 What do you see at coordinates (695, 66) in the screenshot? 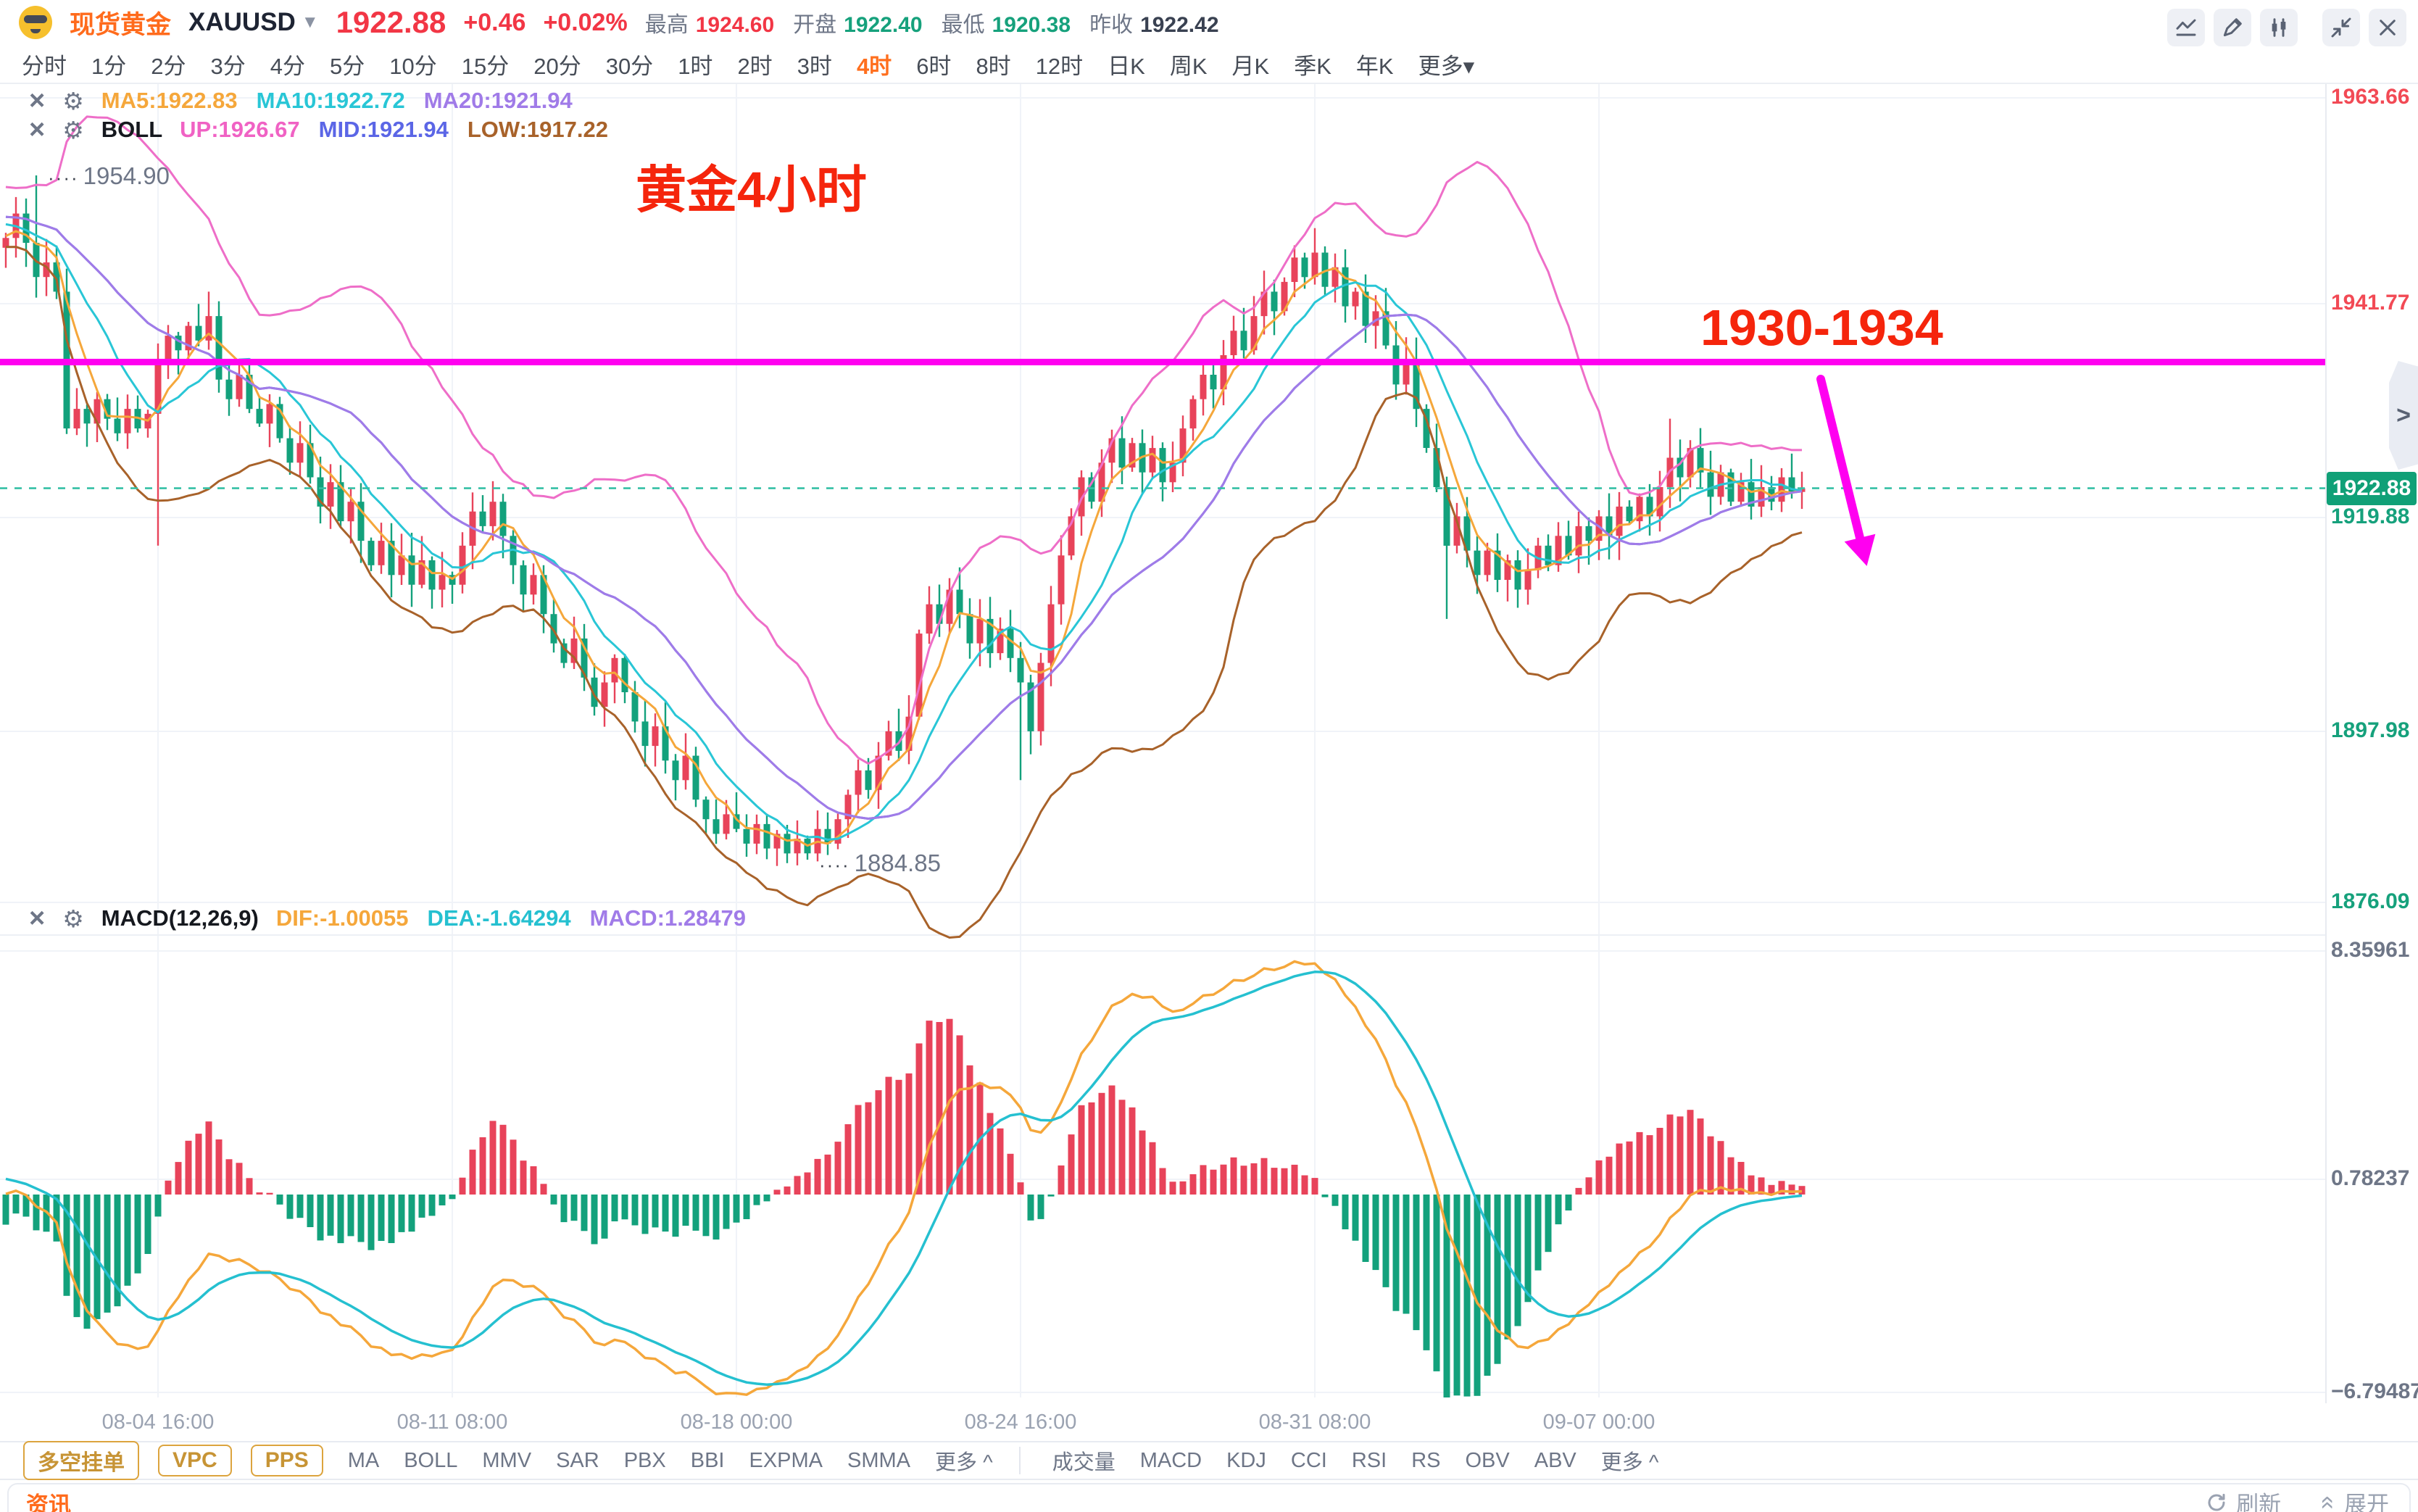
I see `timeframe-item: 1时` at bounding box center [695, 66].